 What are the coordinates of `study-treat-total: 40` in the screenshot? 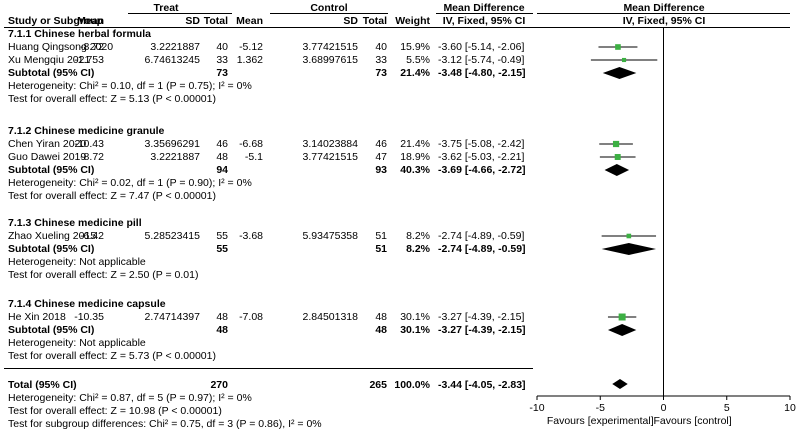 It's located at (222, 47).